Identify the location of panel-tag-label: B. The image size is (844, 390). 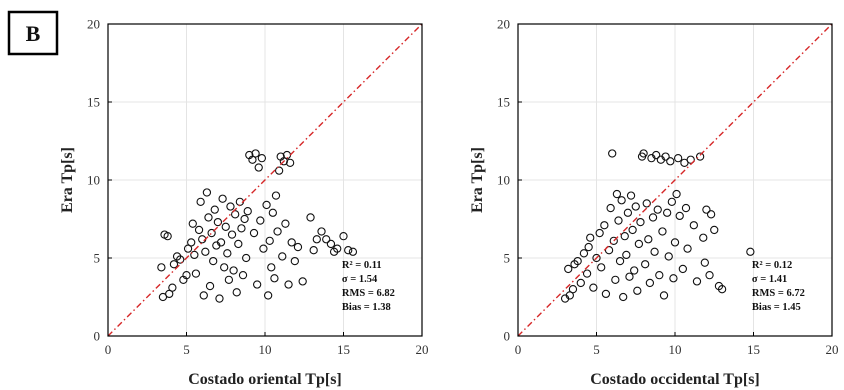
(33, 33).